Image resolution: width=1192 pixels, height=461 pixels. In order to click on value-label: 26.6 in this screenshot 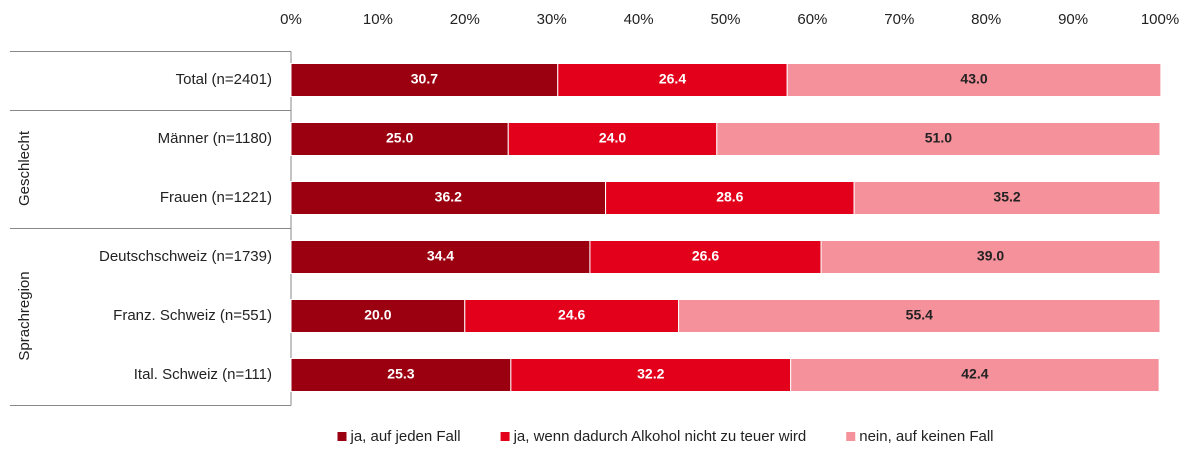, I will do `click(705, 256)`.